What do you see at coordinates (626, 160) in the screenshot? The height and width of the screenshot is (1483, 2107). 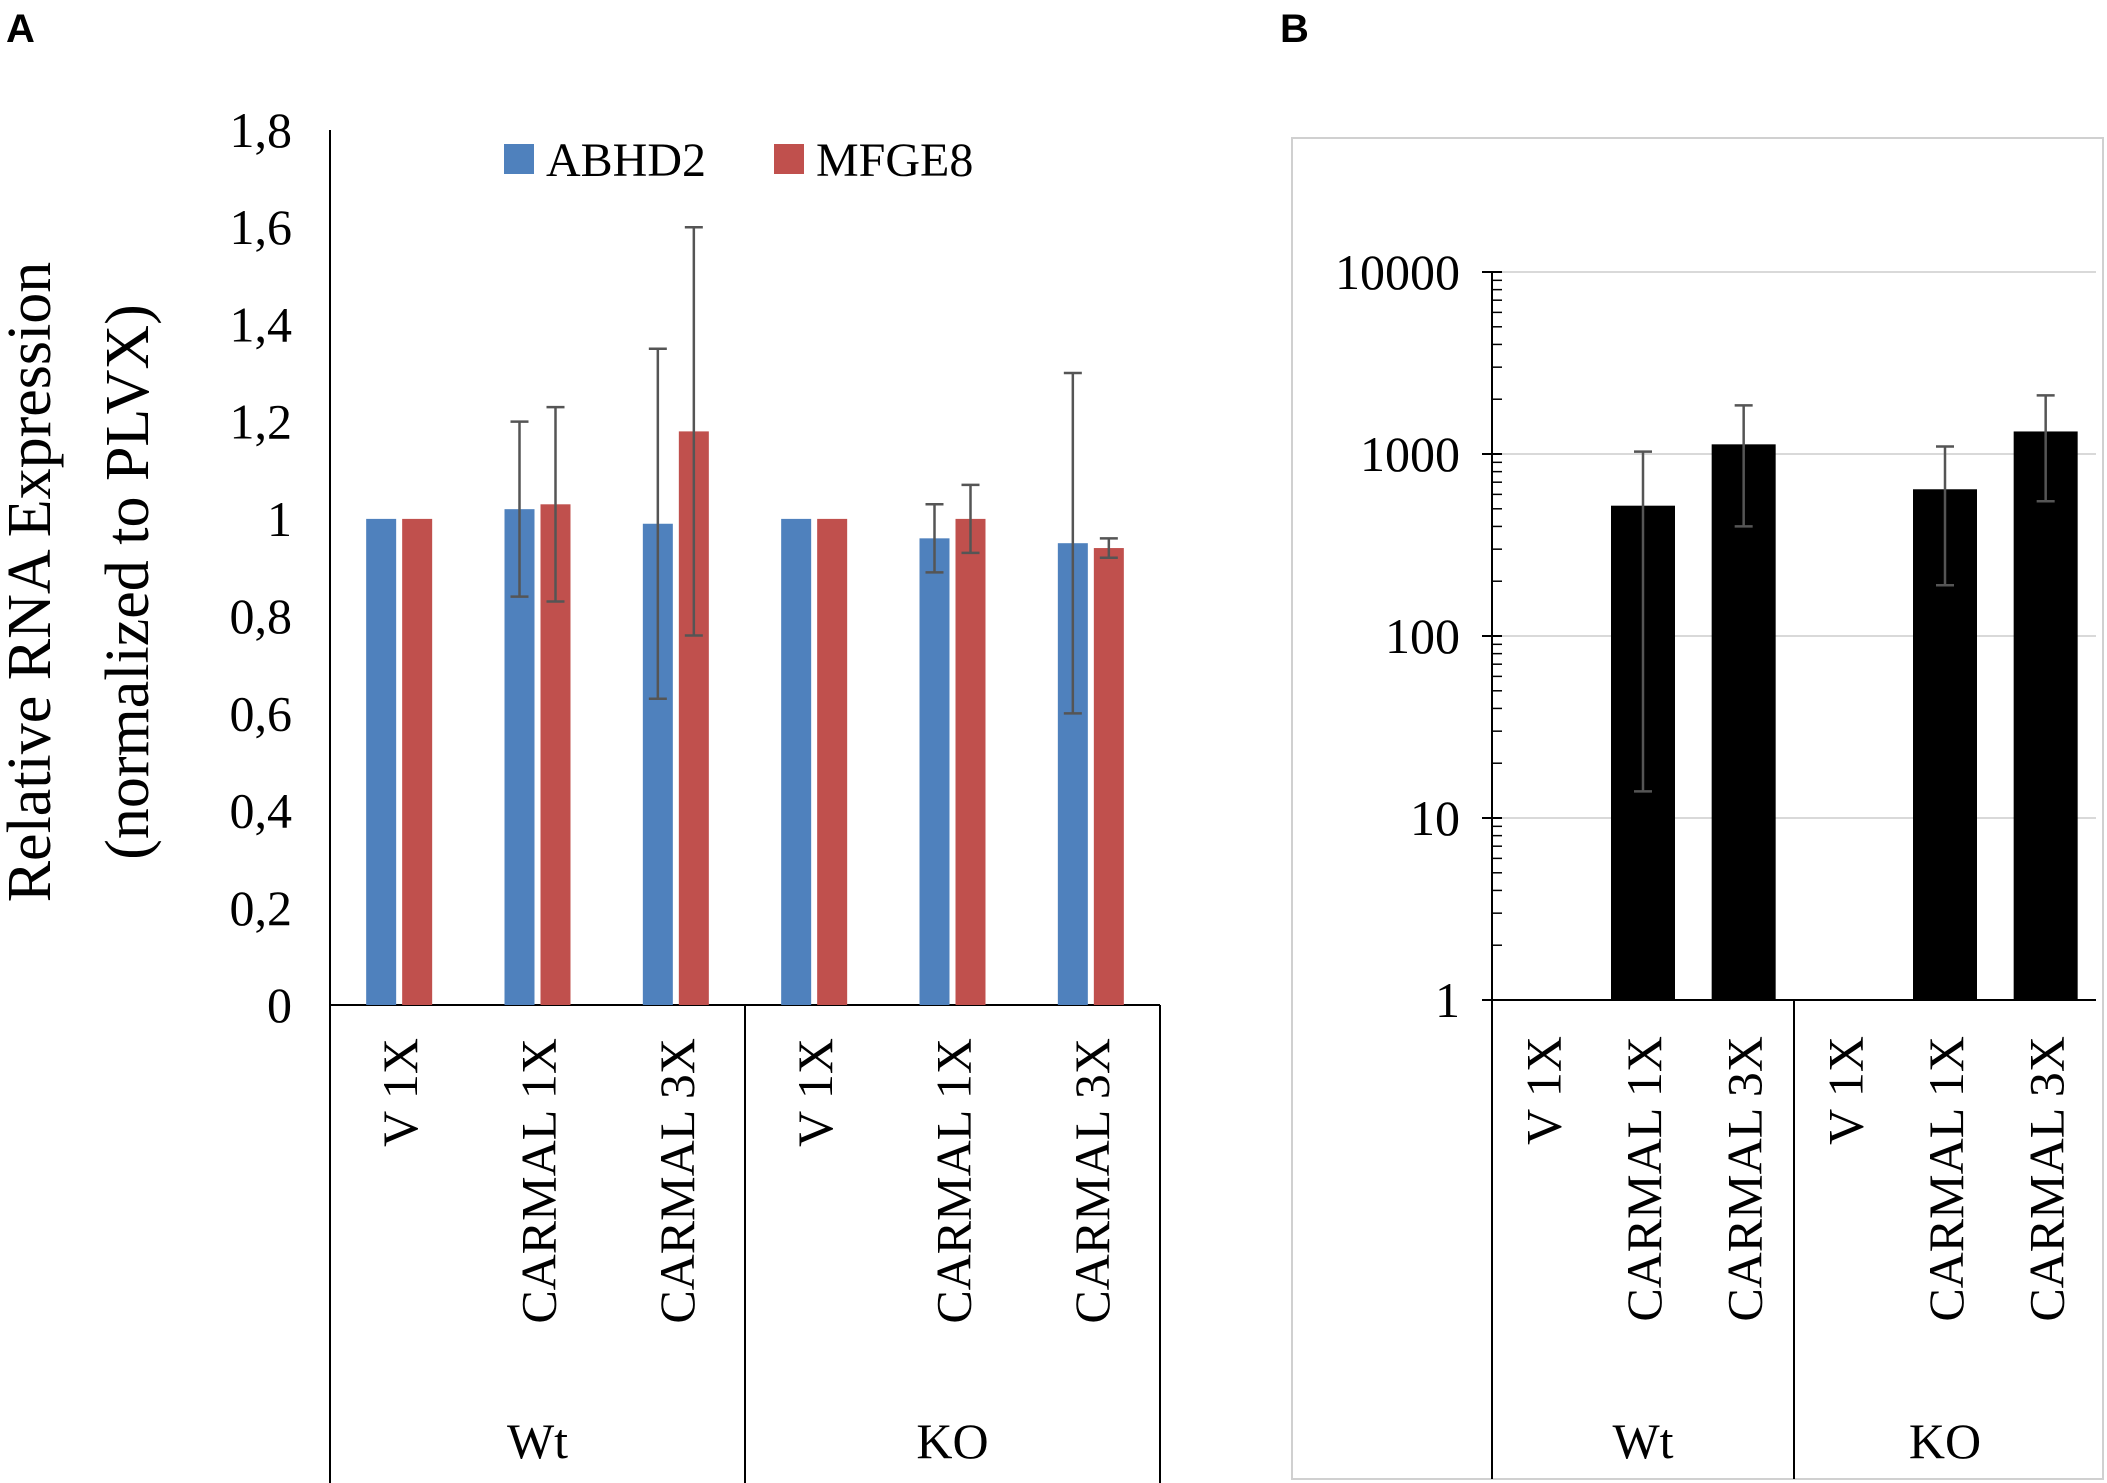 I see `legend-label-abhd2: ABHD2` at bounding box center [626, 160].